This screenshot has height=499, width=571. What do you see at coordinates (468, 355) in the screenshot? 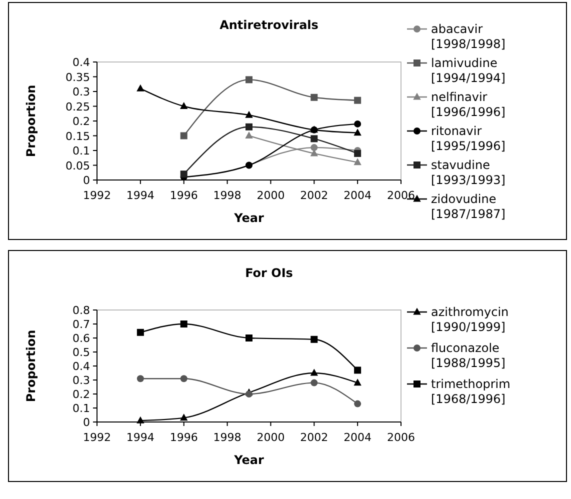
I see `legend-label: fluconazole [1988/1995]` at bounding box center [468, 355].